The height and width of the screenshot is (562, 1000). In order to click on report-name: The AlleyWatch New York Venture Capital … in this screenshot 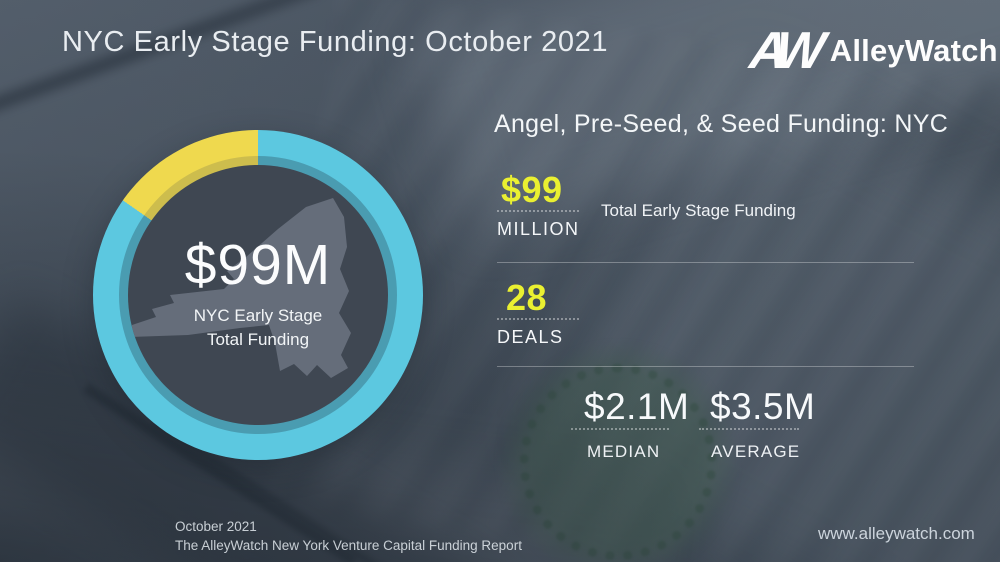, I will do `click(348, 545)`.